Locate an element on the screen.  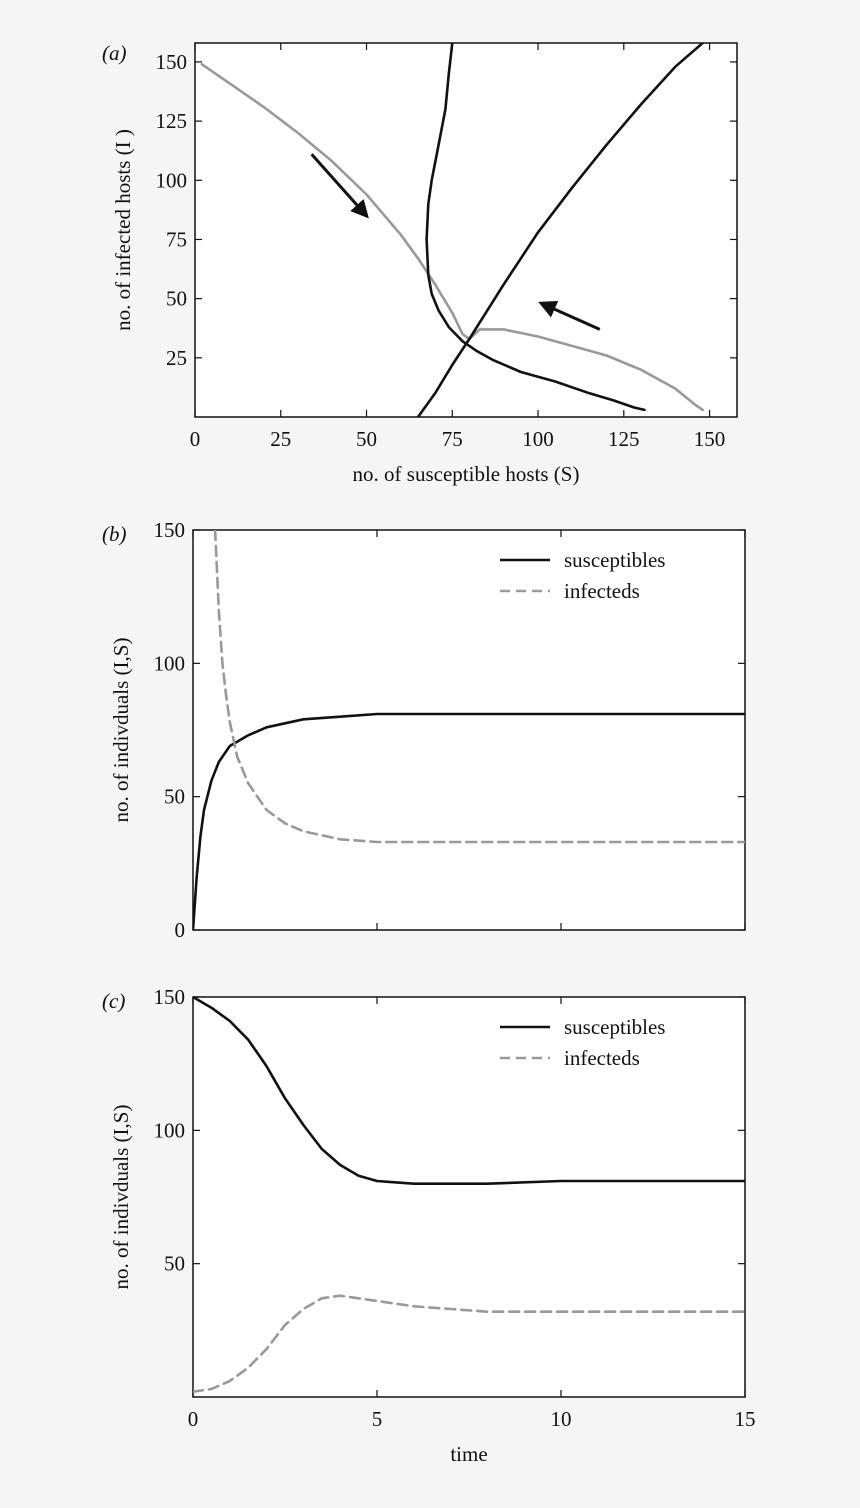
x-tick-label: 150 is located at coordinates (710, 439).